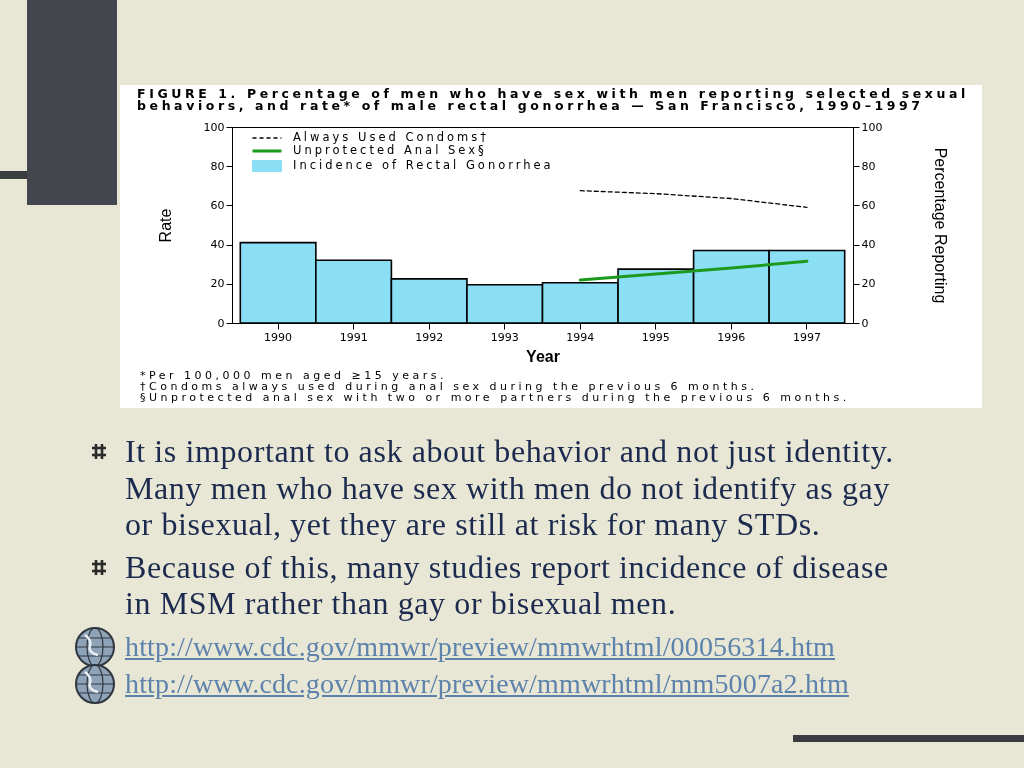 The width and height of the screenshot is (1024, 768). I want to click on x-tick-label: 1992, so click(429, 337).